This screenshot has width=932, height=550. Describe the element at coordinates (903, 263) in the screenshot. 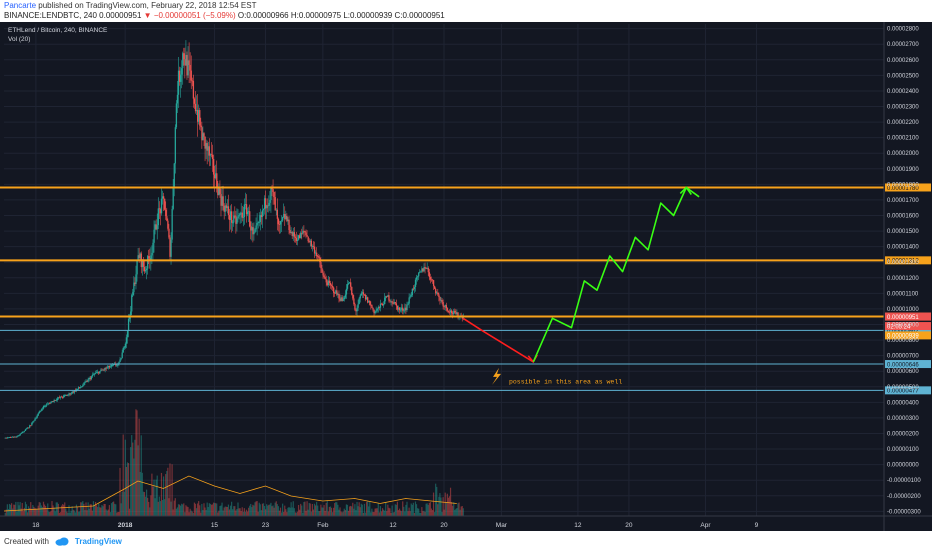

I see `y-tick-label: 0.00001300` at that location.